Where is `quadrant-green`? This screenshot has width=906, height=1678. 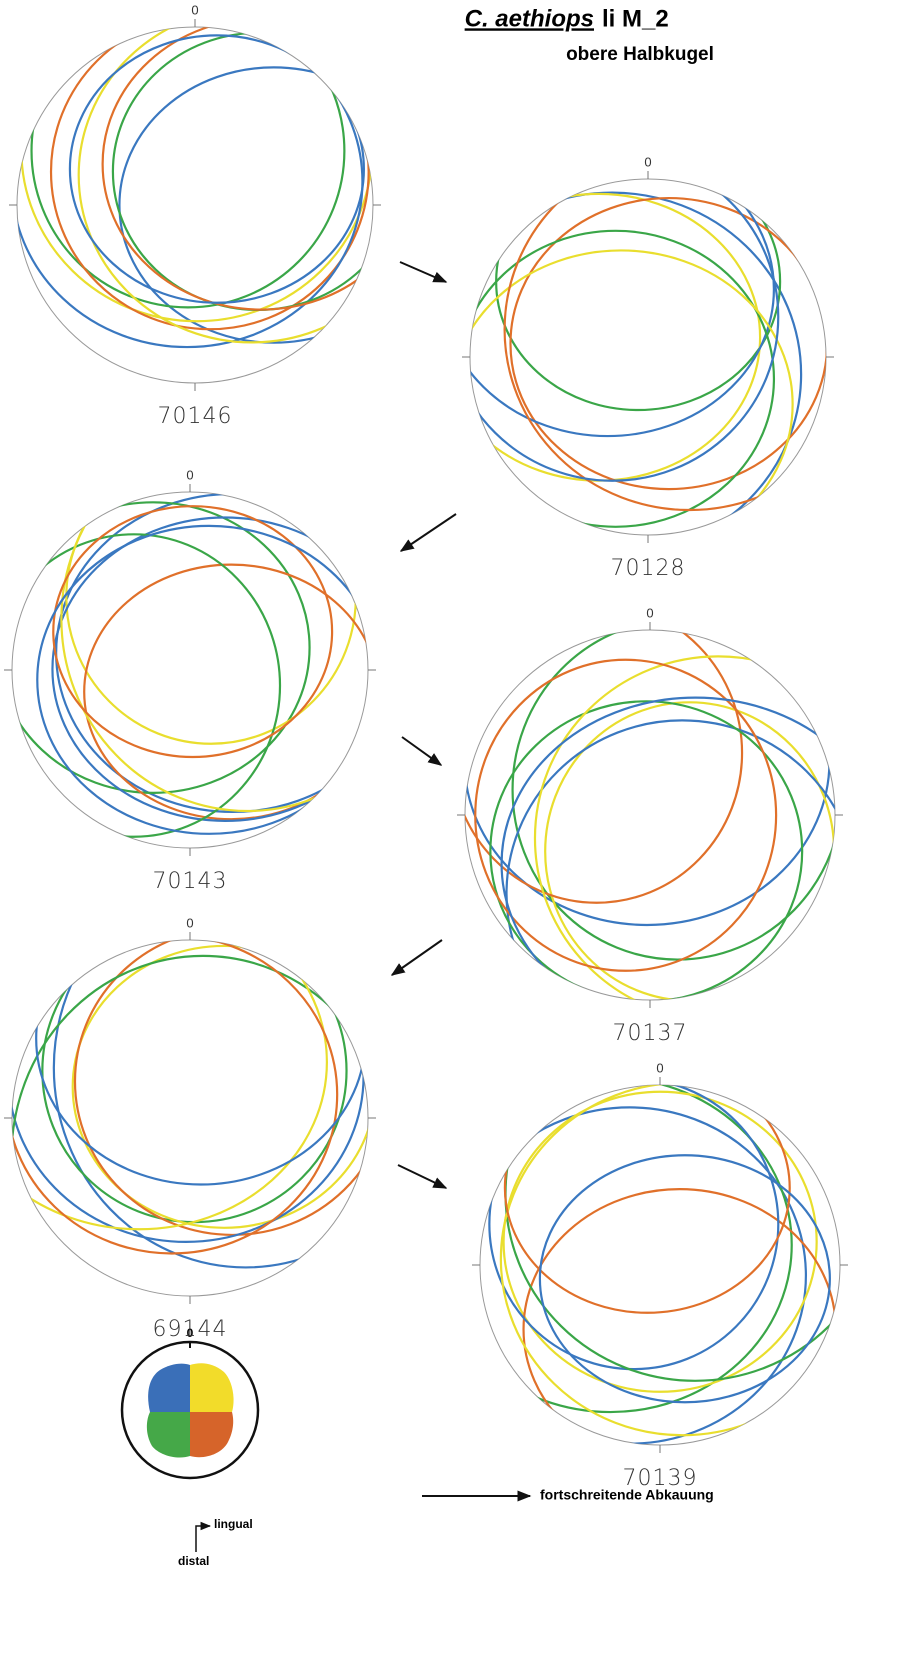 quadrant-green is located at coordinates (168, 1435).